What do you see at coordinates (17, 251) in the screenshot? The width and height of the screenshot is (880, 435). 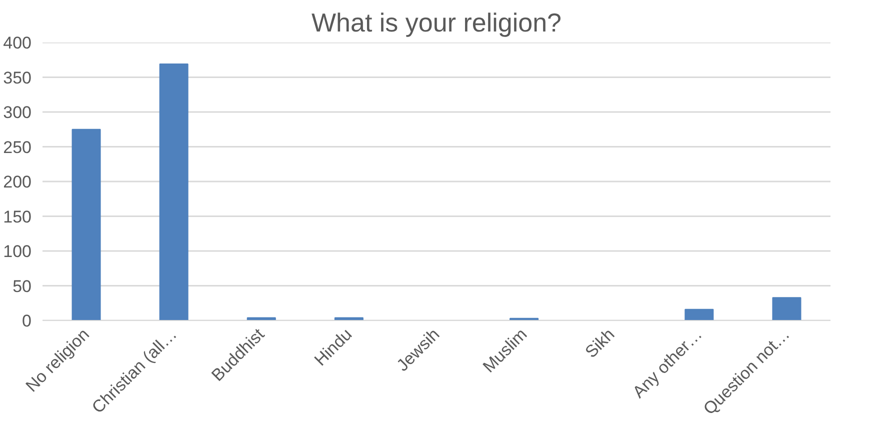 I see `y-tick-label: 100` at bounding box center [17, 251].